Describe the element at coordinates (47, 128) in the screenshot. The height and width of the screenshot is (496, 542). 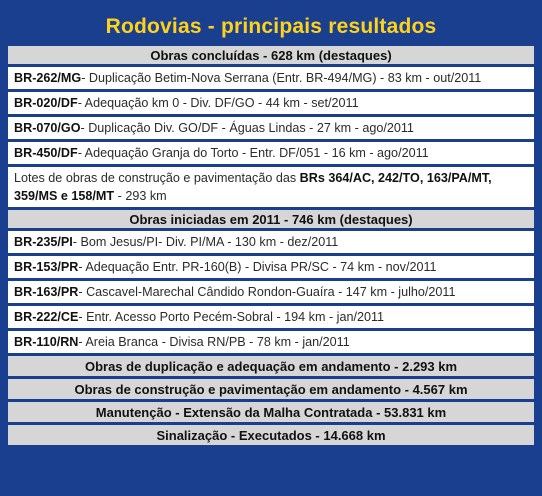
I see `road-code: BR-070/GO` at that location.